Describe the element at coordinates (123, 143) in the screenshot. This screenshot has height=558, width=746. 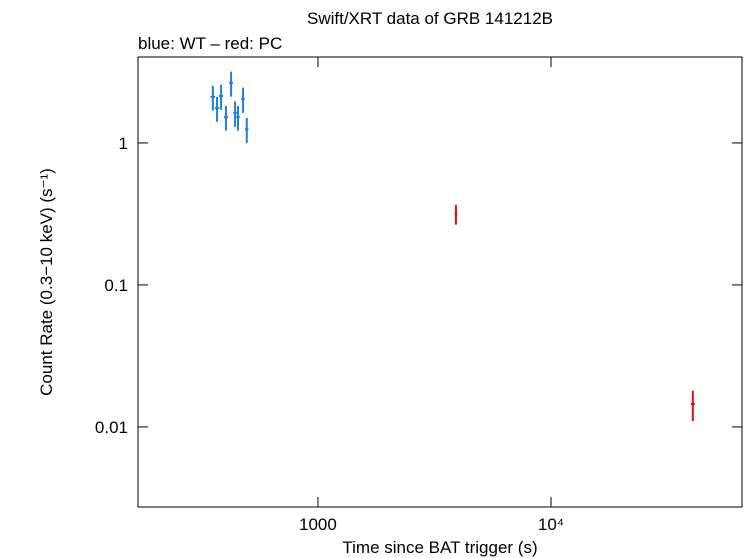
I see `y-tick-label: 1` at that location.